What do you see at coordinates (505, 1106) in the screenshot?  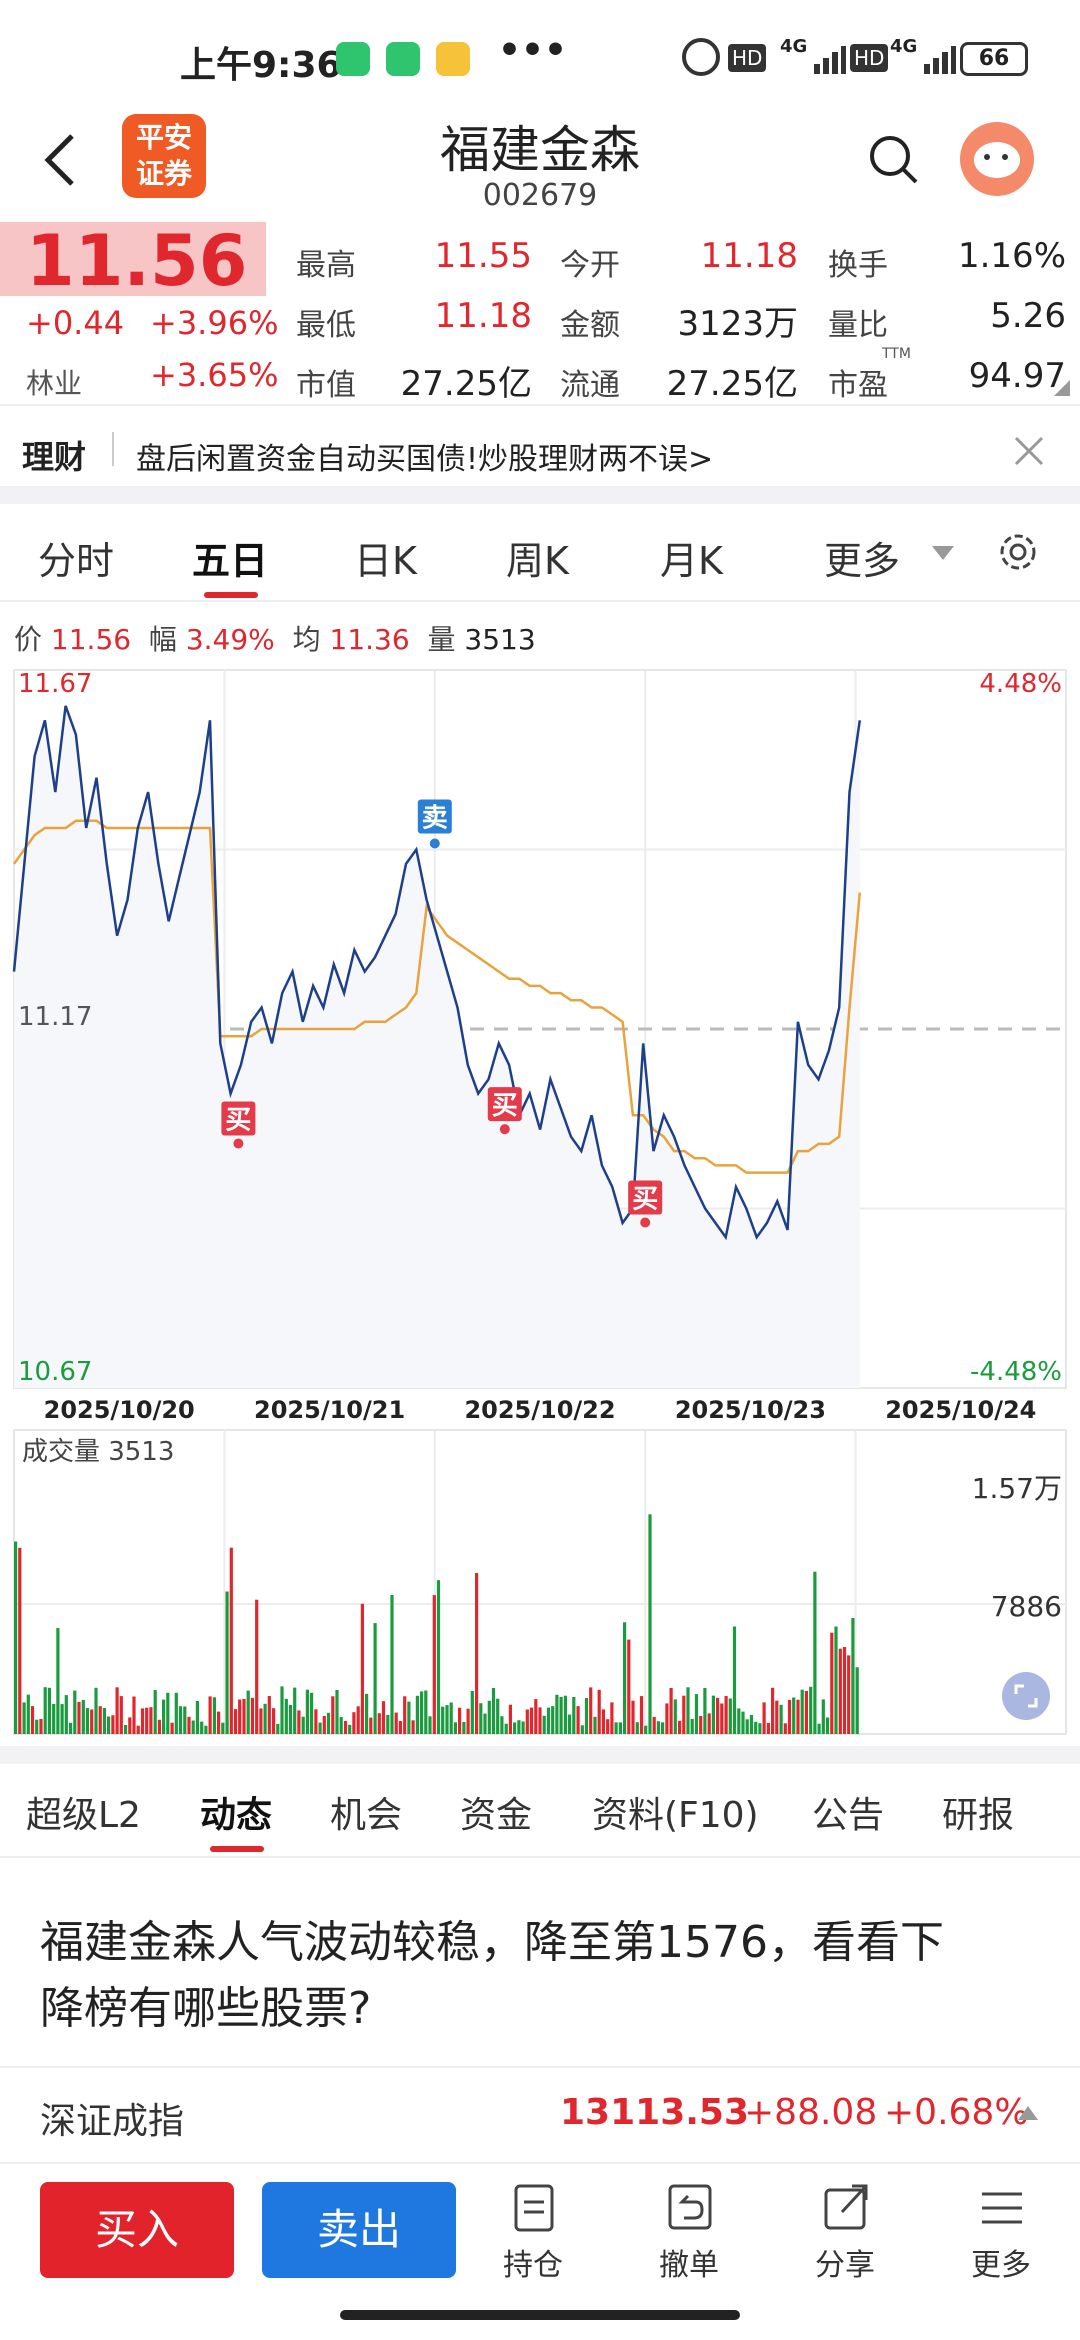 I see `trade-marker-label: 买` at bounding box center [505, 1106].